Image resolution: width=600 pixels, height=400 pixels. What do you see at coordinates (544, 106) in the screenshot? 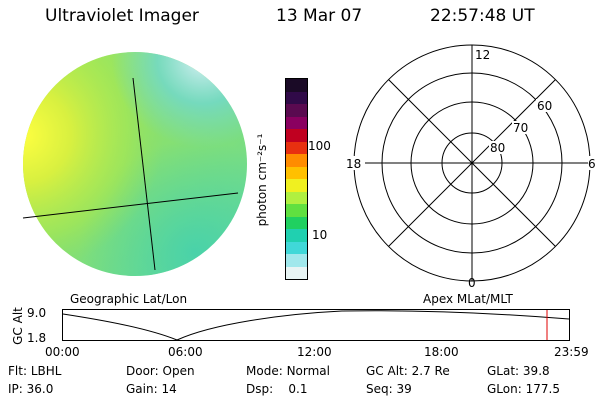
I see `lat-label-60: 60` at bounding box center [544, 106].